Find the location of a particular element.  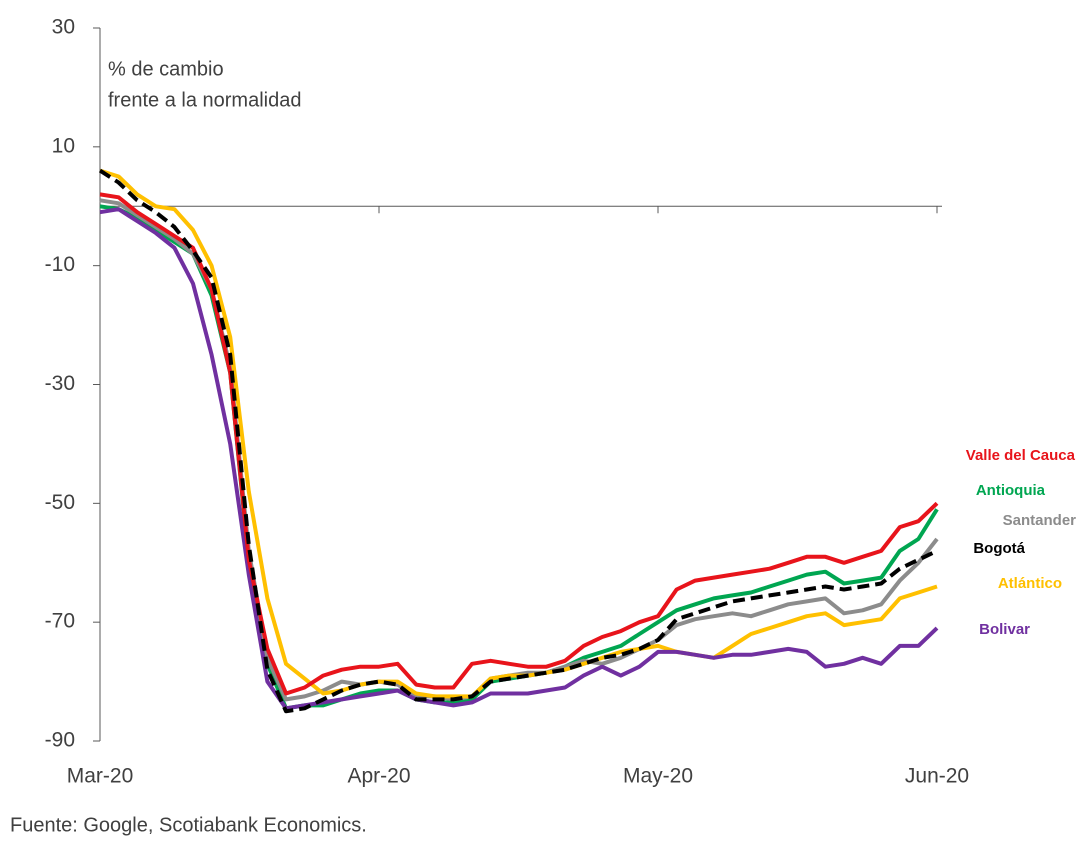

series-label: Santander is located at coordinates (1039, 520).